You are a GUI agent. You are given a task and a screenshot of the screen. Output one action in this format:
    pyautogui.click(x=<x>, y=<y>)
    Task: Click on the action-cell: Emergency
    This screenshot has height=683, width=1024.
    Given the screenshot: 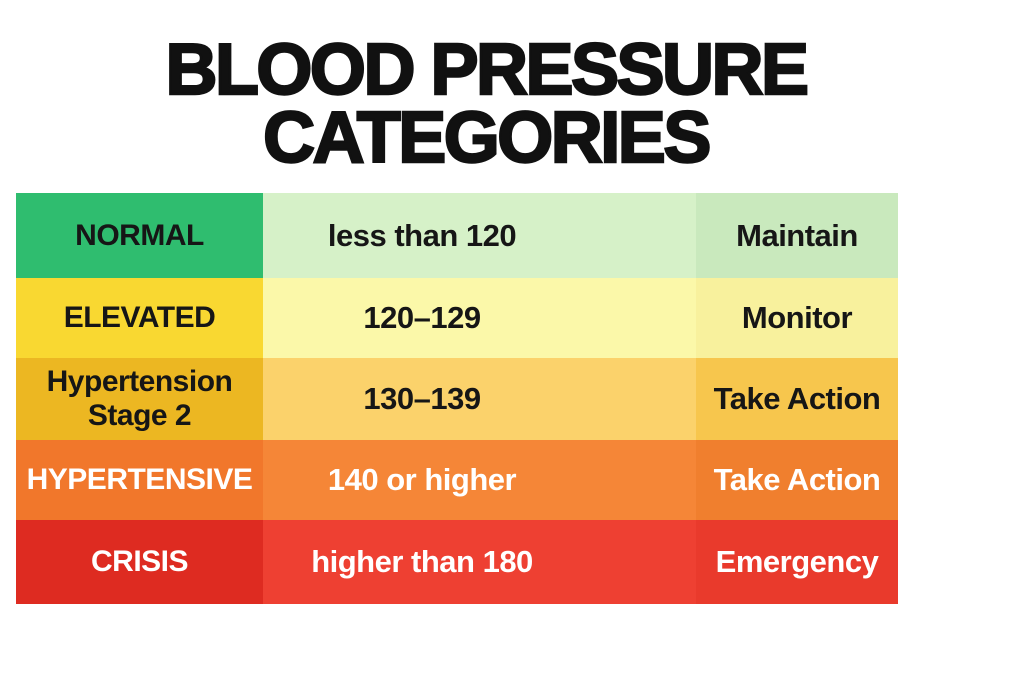 What is the action you would take?
    pyautogui.click(x=797, y=562)
    